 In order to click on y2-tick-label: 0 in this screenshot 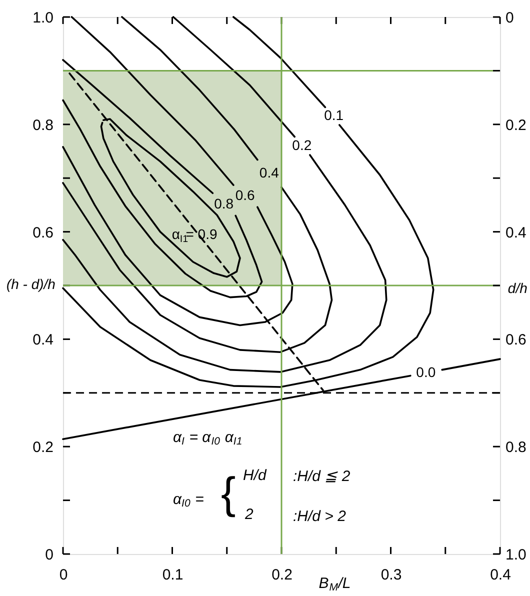, I will do `click(510, 18)`.